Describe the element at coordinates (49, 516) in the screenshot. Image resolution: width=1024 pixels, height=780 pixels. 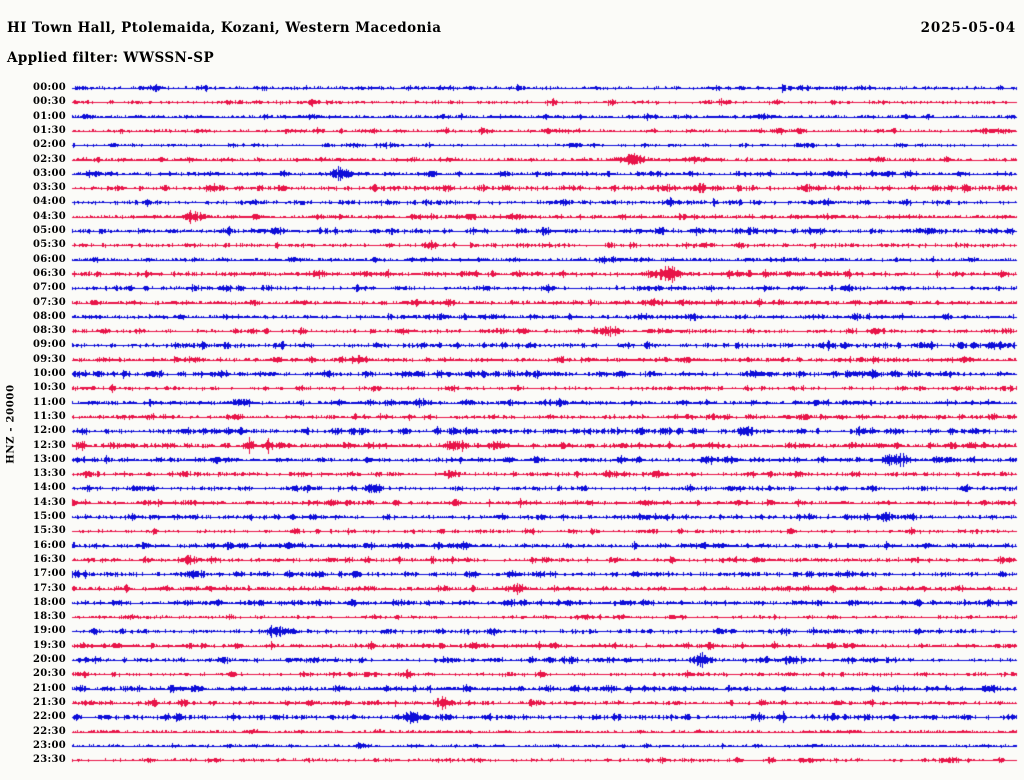
I see `trace-time-label: 15:00` at that location.